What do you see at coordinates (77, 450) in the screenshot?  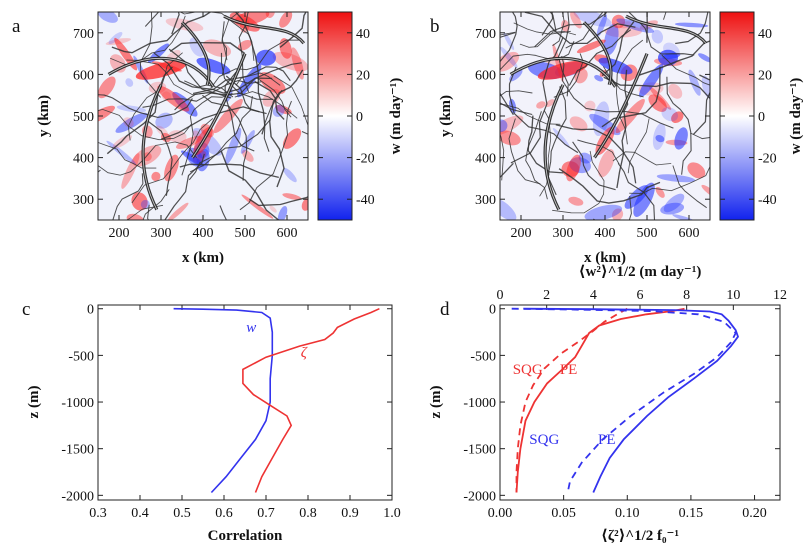 I see `y-tick-label: -1500` at bounding box center [77, 450].